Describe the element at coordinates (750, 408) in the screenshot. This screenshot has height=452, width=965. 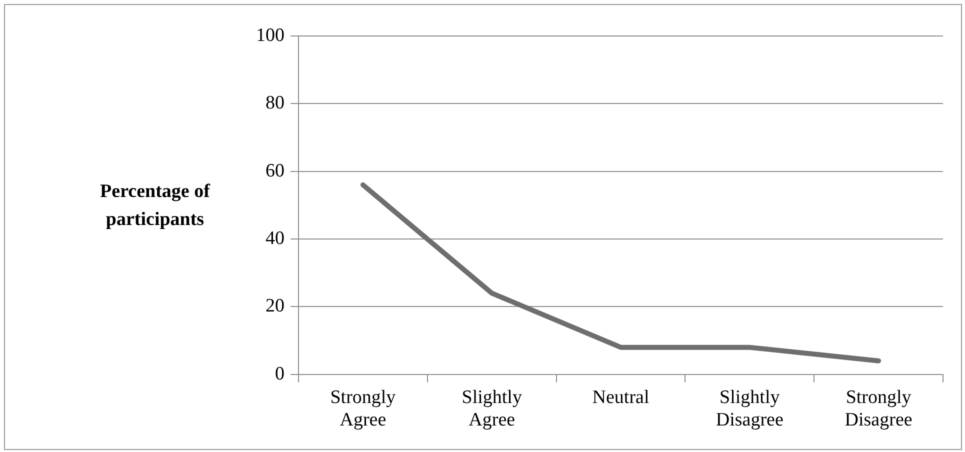
I see `x-tick-label: Slightly Disagree` at that location.